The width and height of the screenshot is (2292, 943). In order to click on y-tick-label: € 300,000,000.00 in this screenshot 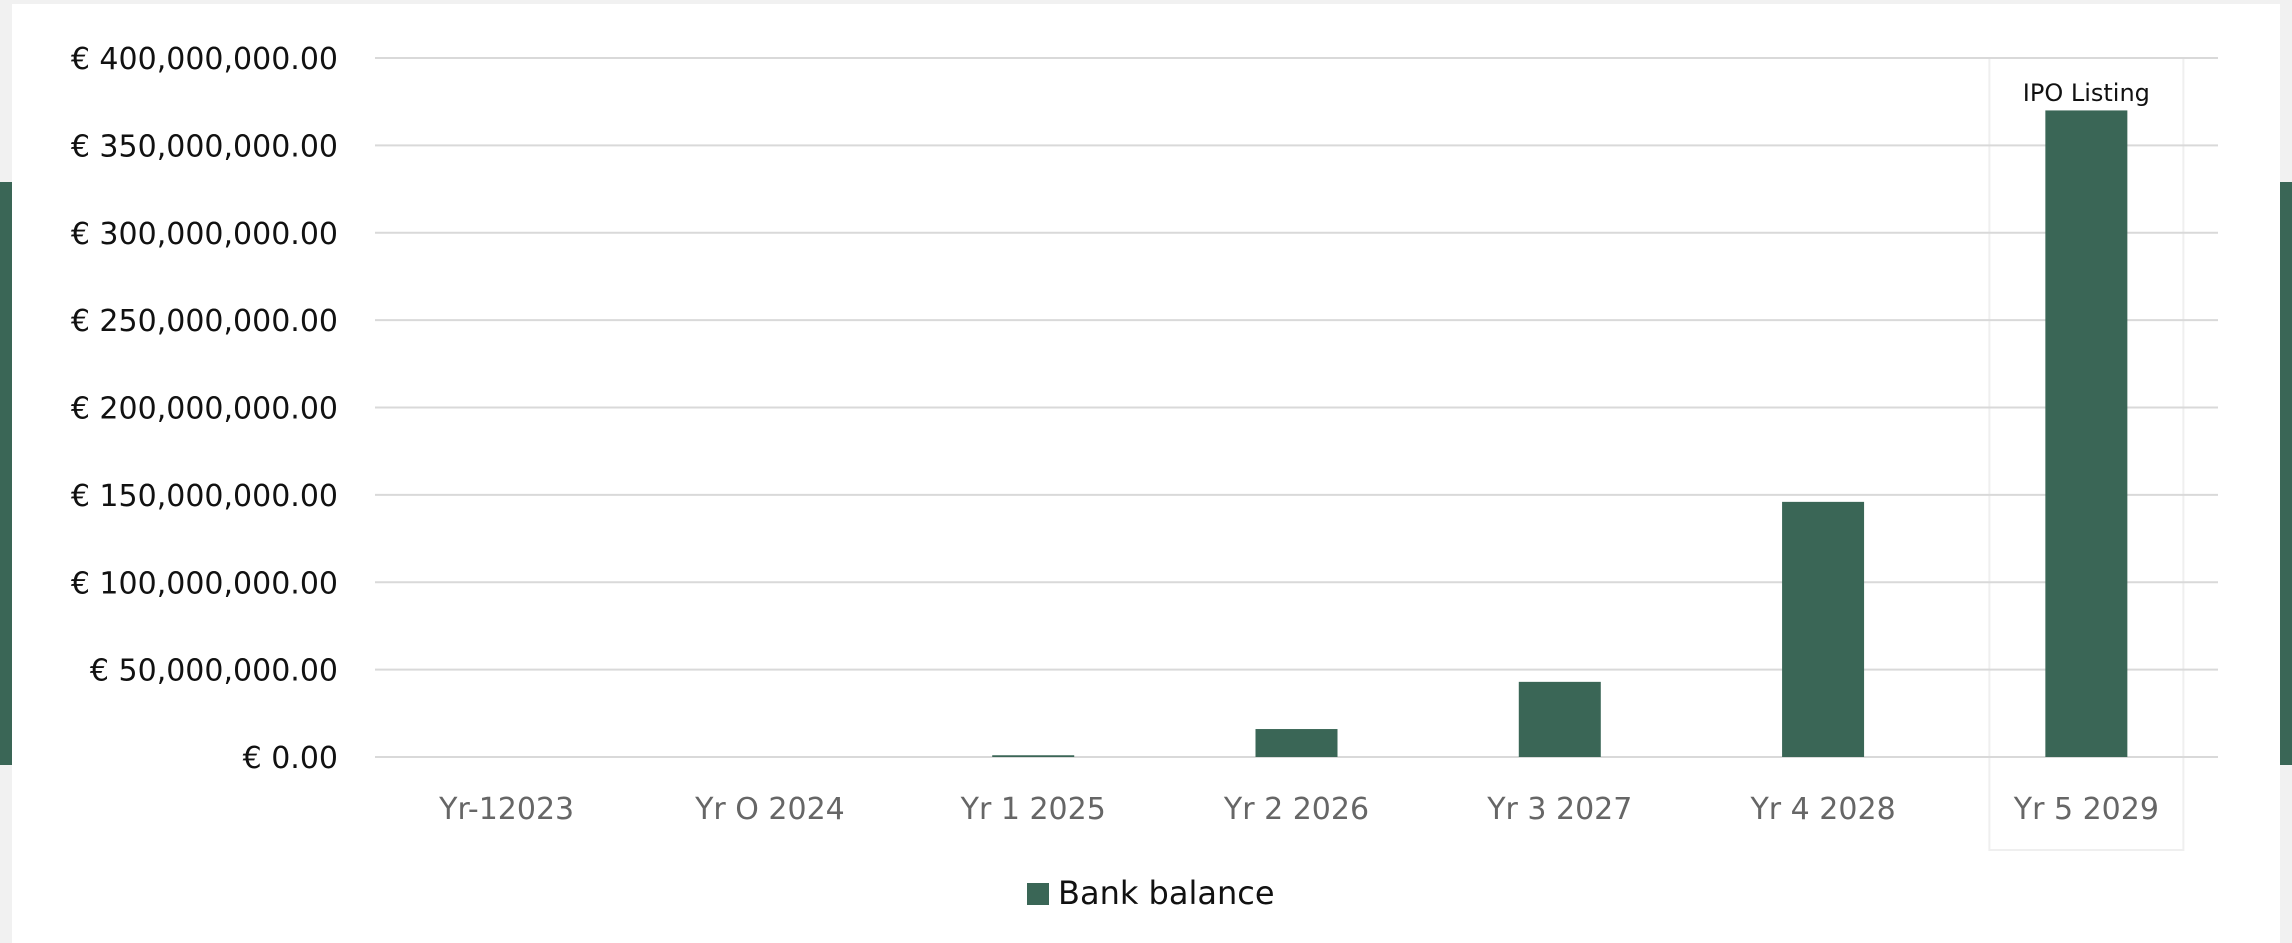, I will do `click(204, 234)`.